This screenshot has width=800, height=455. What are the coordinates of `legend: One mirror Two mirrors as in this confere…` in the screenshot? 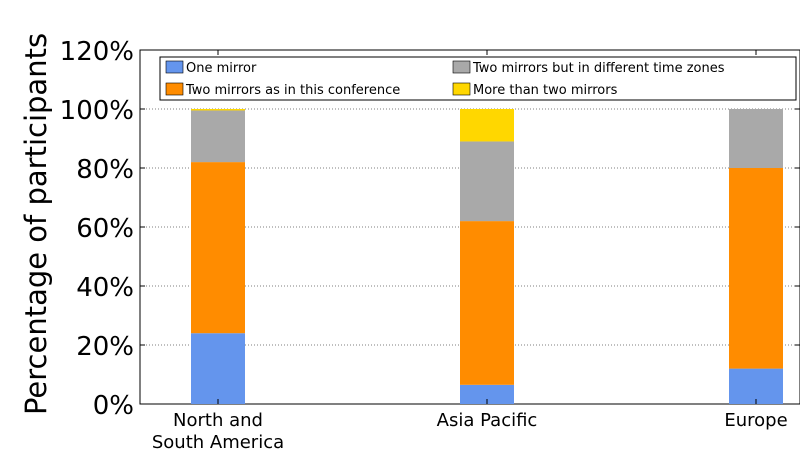 It's located at (478, 78).